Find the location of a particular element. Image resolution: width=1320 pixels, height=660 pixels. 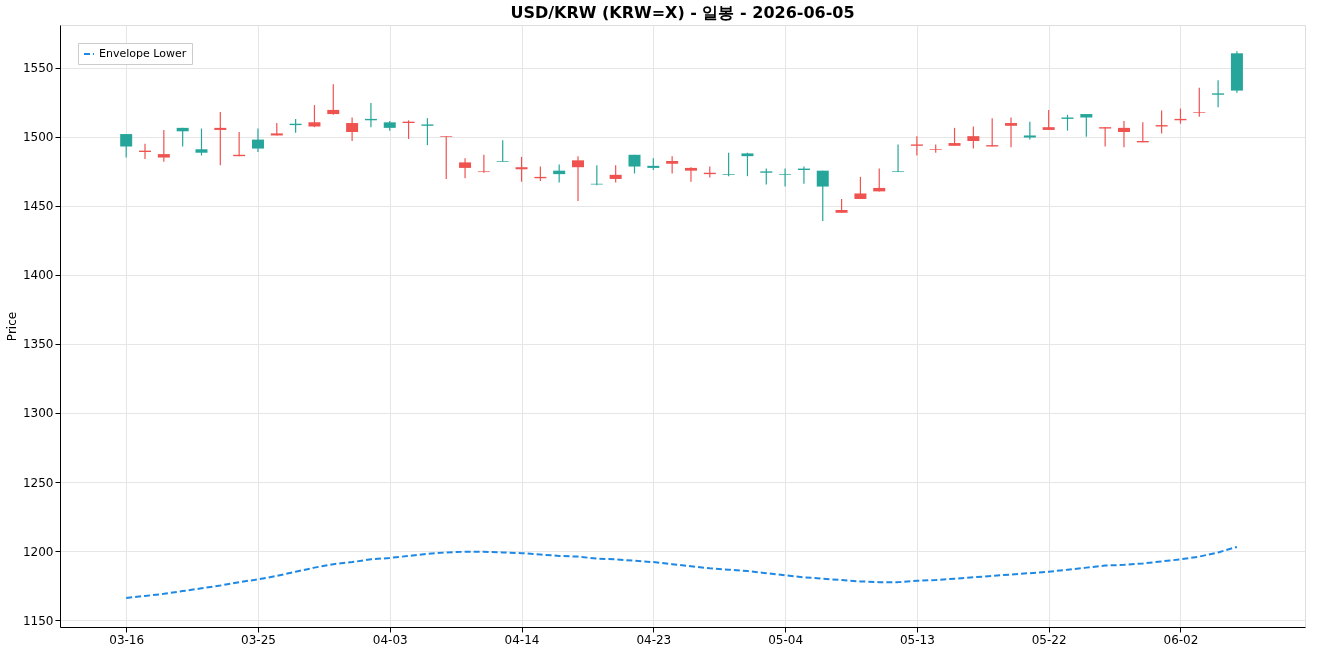

y-tick-label: 1400 is located at coordinates (38, 275).